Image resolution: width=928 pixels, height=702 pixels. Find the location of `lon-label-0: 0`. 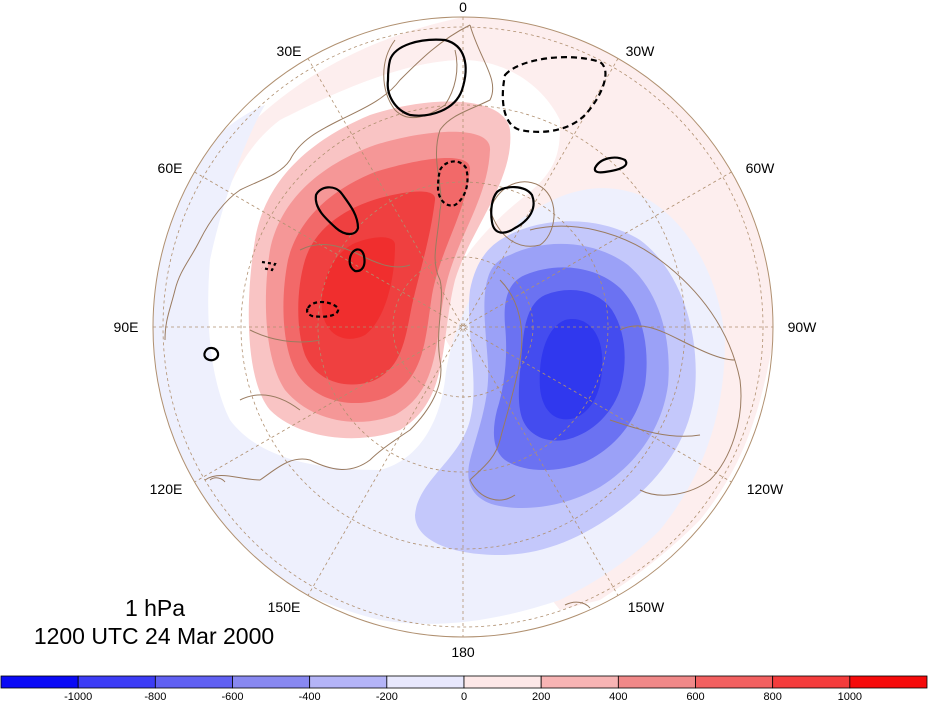

lon-label-0: 0 is located at coordinates (463, 7).